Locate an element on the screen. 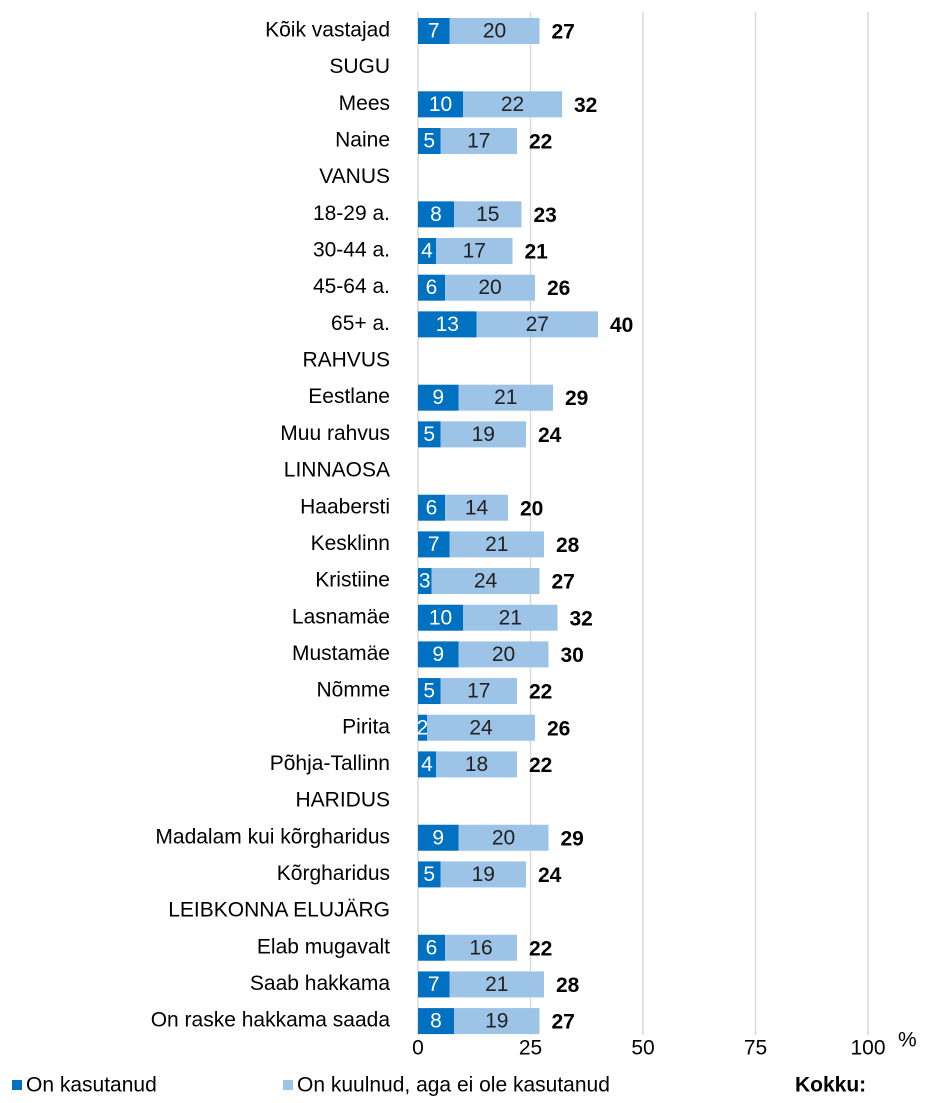 Image resolution: width=926 pixels, height=1103 pixels. x-tick-label: 0 is located at coordinates (418, 1048).